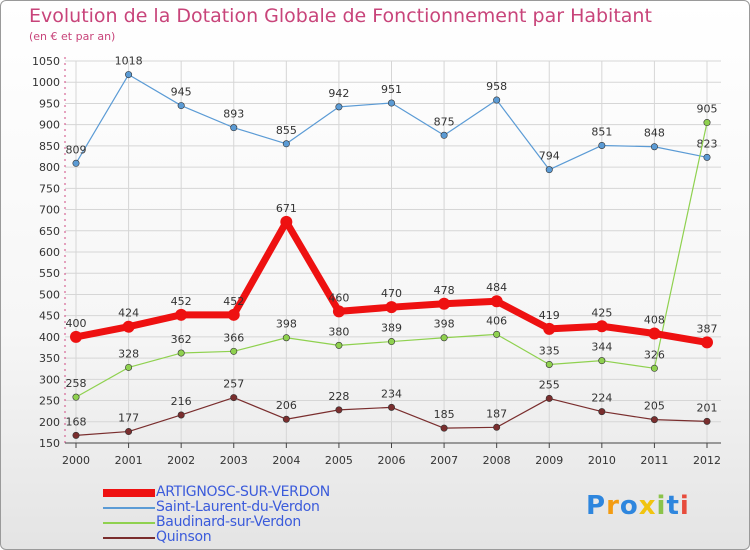 This screenshot has width=750, height=550. What do you see at coordinates (286, 130) in the screenshot?
I see `data-label: 855` at bounding box center [286, 130].